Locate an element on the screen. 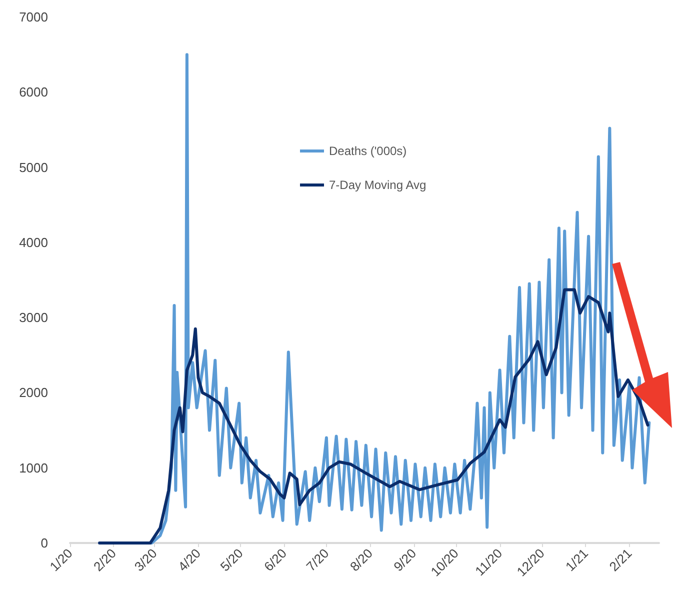  x-tick-label: 8/20 is located at coordinates (361, 560).